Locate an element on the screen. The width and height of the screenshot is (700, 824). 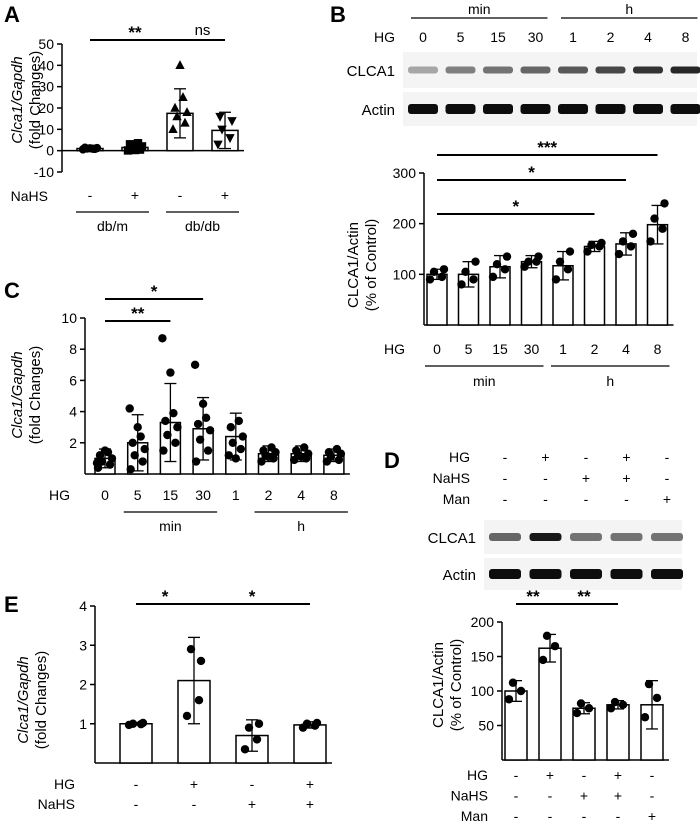
y-tick-label: 4 is located at coordinates (73, 412).